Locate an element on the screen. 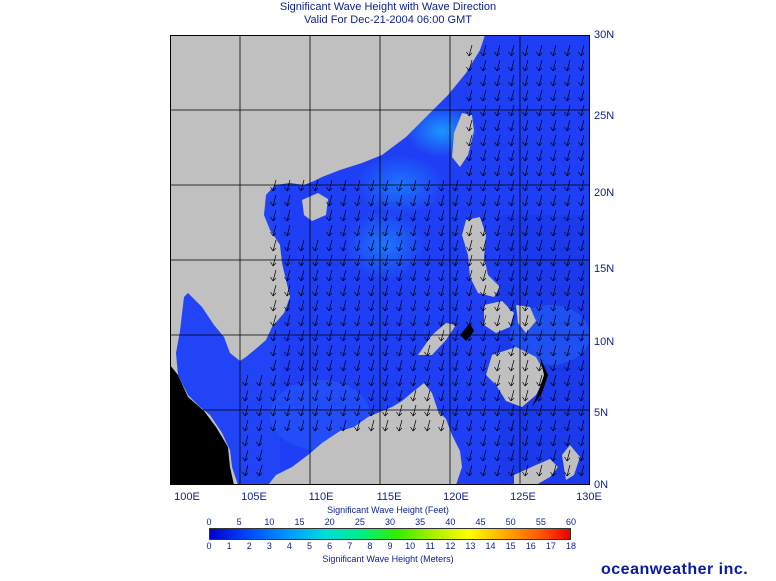  meters-tick-label: 2 is located at coordinates (249, 546).